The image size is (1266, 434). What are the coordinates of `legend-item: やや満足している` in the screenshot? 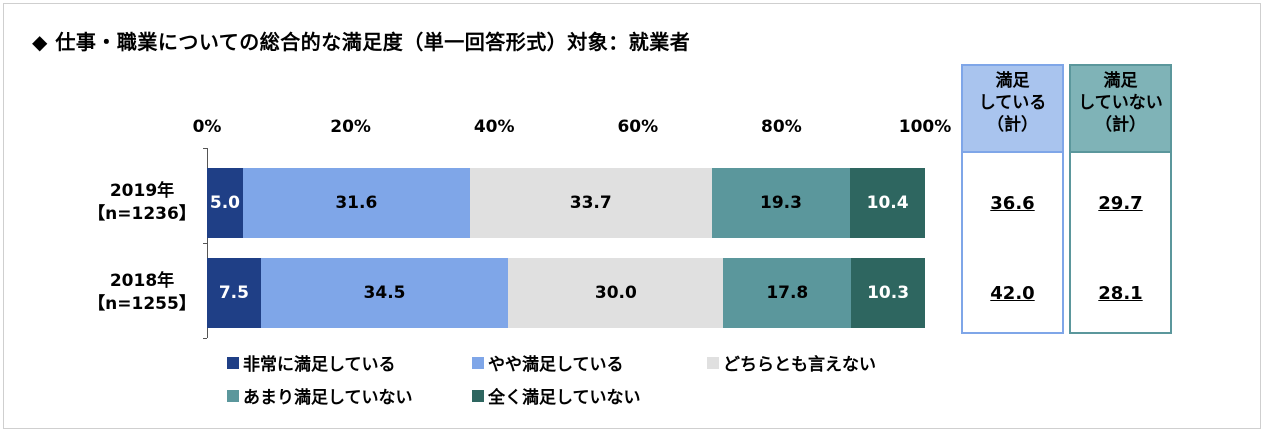 It's located at (548, 362).